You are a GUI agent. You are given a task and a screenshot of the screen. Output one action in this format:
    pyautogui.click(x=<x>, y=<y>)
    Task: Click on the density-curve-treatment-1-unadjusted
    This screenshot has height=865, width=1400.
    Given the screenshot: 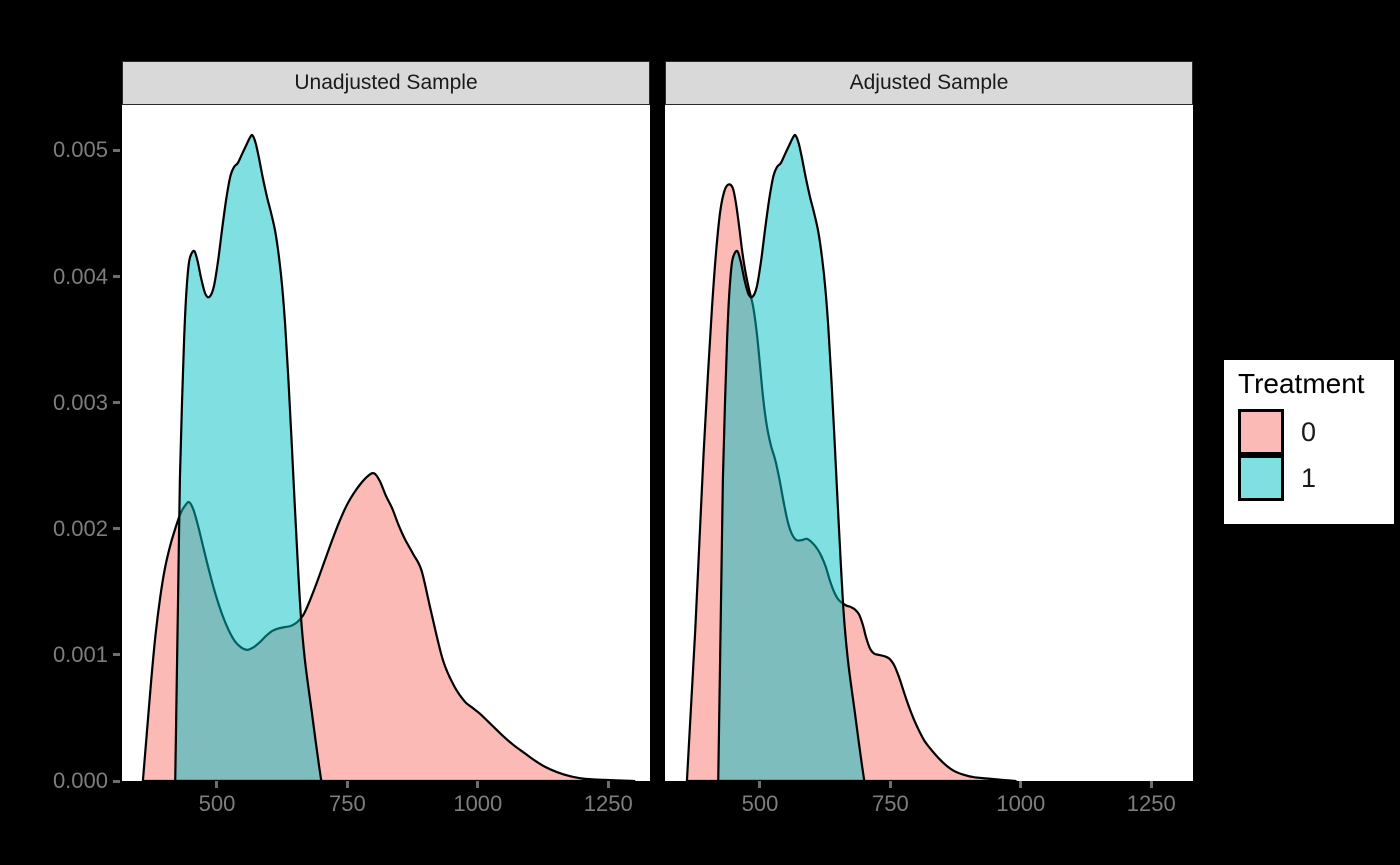 What is the action you would take?
    pyautogui.click(x=248, y=457)
    